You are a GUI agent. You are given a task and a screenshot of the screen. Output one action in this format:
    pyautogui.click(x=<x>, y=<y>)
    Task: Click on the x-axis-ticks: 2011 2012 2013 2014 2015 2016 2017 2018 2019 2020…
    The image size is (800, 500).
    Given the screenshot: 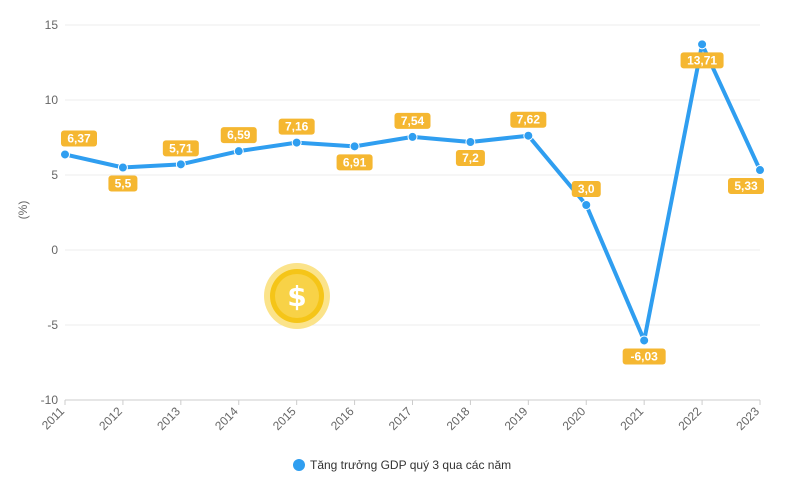 What is the action you would take?
    pyautogui.click(x=400, y=416)
    